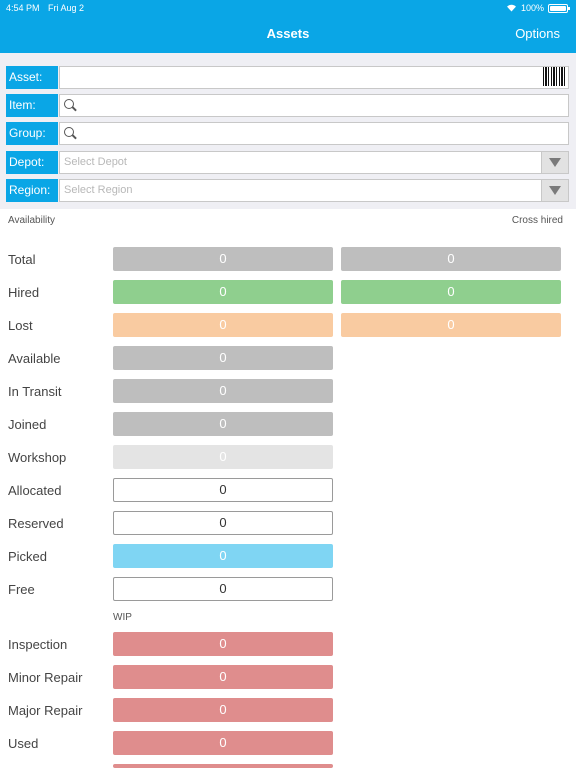 This screenshot has width=576, height=768. I want to click on reserved-label: Reserved, so click(36, 523).